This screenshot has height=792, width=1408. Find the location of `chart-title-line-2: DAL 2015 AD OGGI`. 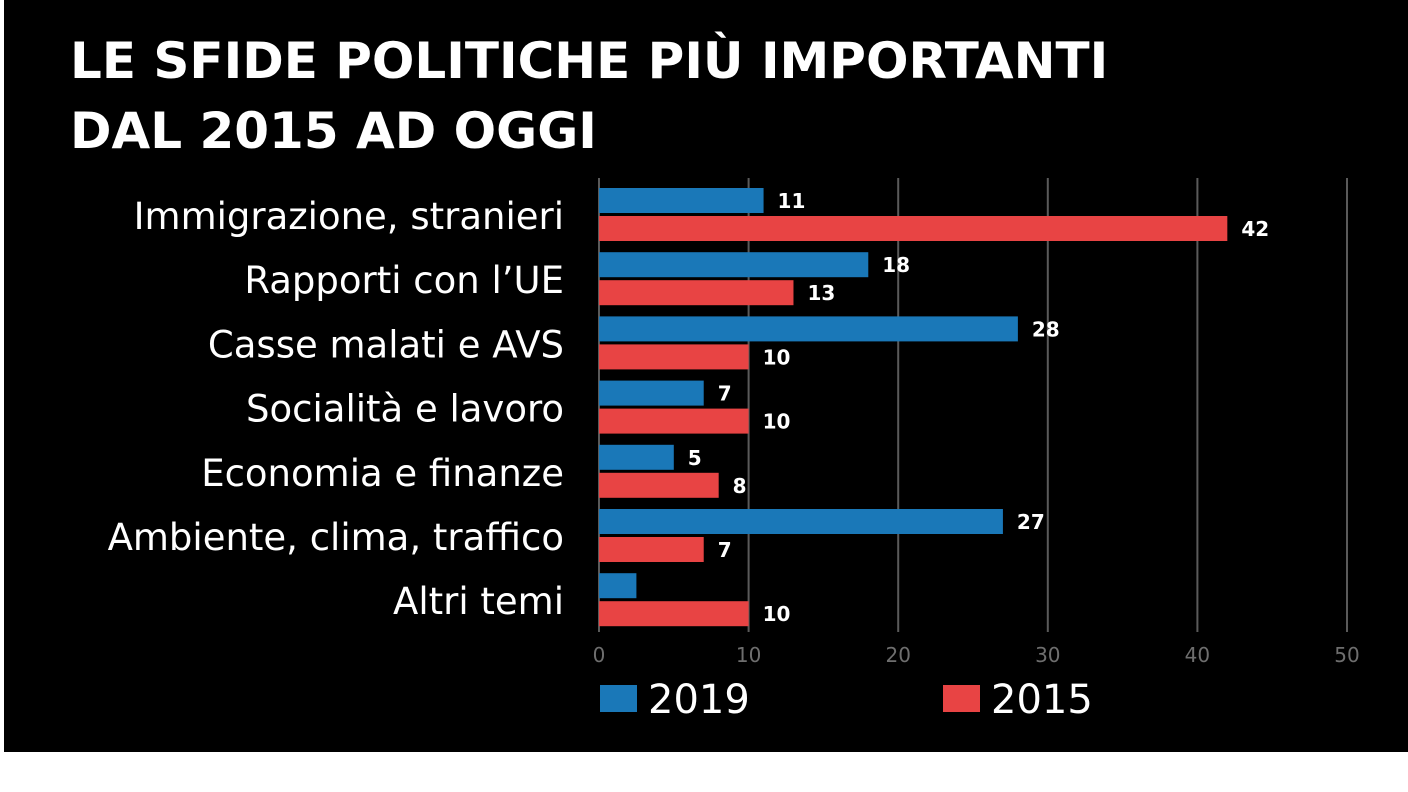

chart-title-line-2: DAL 2015 AD OGGI is located at coordinates (333, 131).